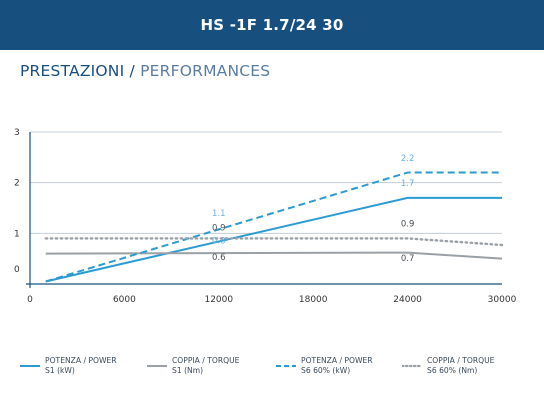 The height and width of the screenshot is (412, 544). What do you see at coordinates (72, 71) in the screenshot?
I see `section-title-it: PRESTAZIONI` at bounding box center [72, 71].